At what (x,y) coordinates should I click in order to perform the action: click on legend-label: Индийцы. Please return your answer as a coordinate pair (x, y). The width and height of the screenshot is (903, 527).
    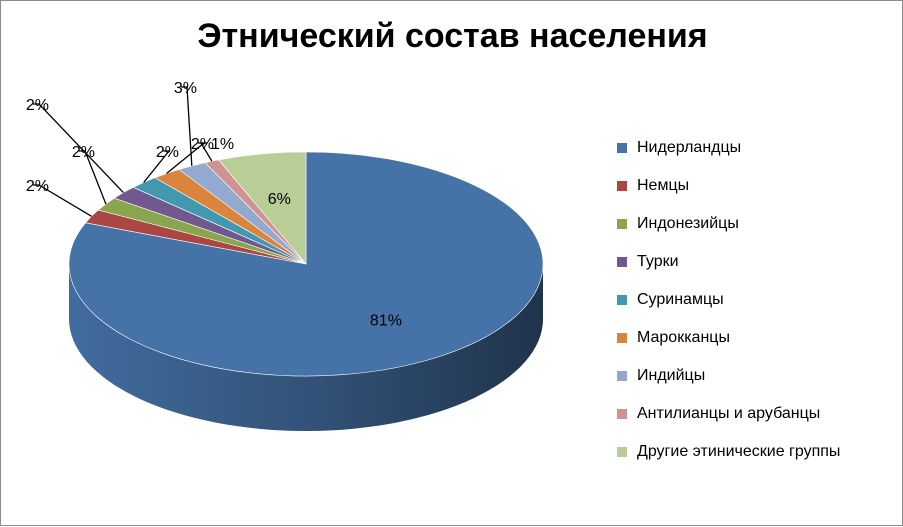
    Looking at the image, I should click on (671, 375).